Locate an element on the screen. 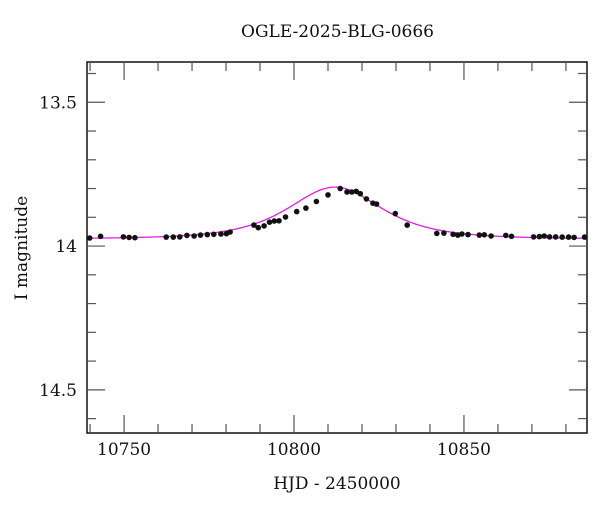  x-tick-label: 10800 is located at coordinates (294, 450).